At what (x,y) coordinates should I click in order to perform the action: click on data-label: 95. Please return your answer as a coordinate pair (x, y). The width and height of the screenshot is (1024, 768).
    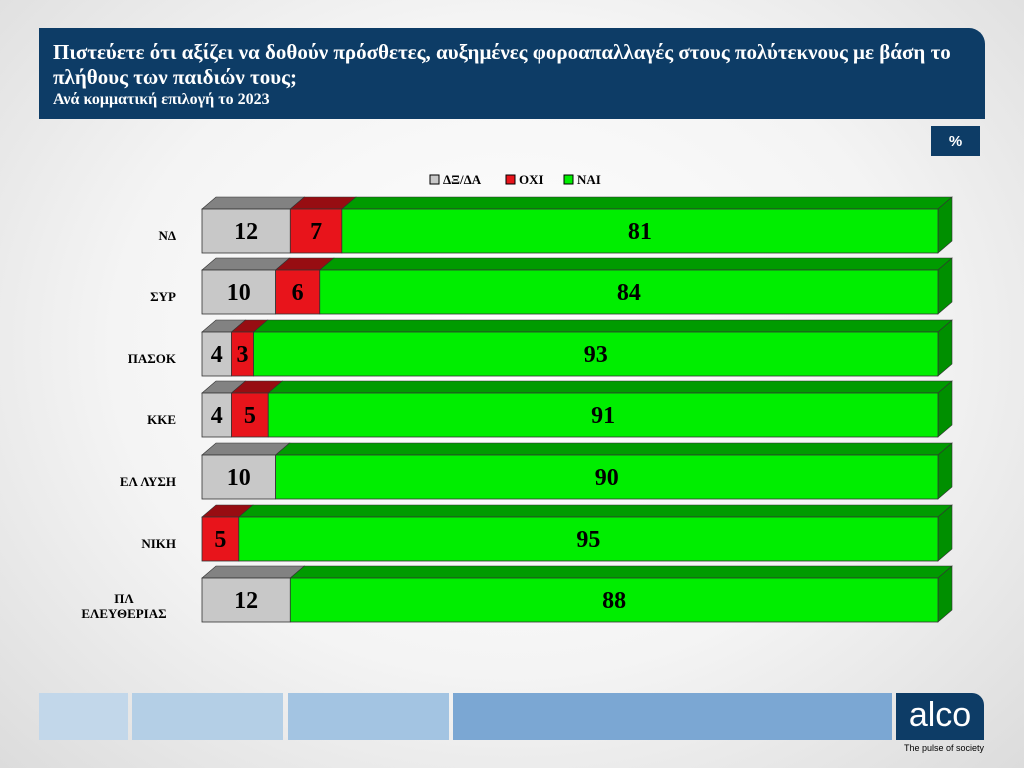
    Looking at the image, I should click on (588, 540).